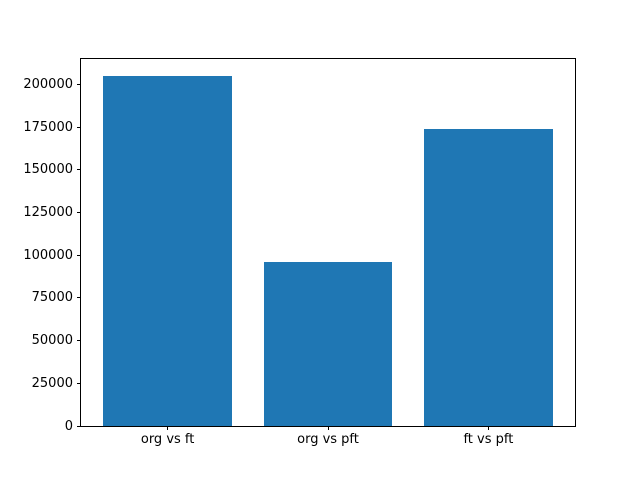 This screenshot has width=640, height=480. Describe the element at coordinates (48, 213) in the screenshot. I see `y-tick-label: 125000` at that location.